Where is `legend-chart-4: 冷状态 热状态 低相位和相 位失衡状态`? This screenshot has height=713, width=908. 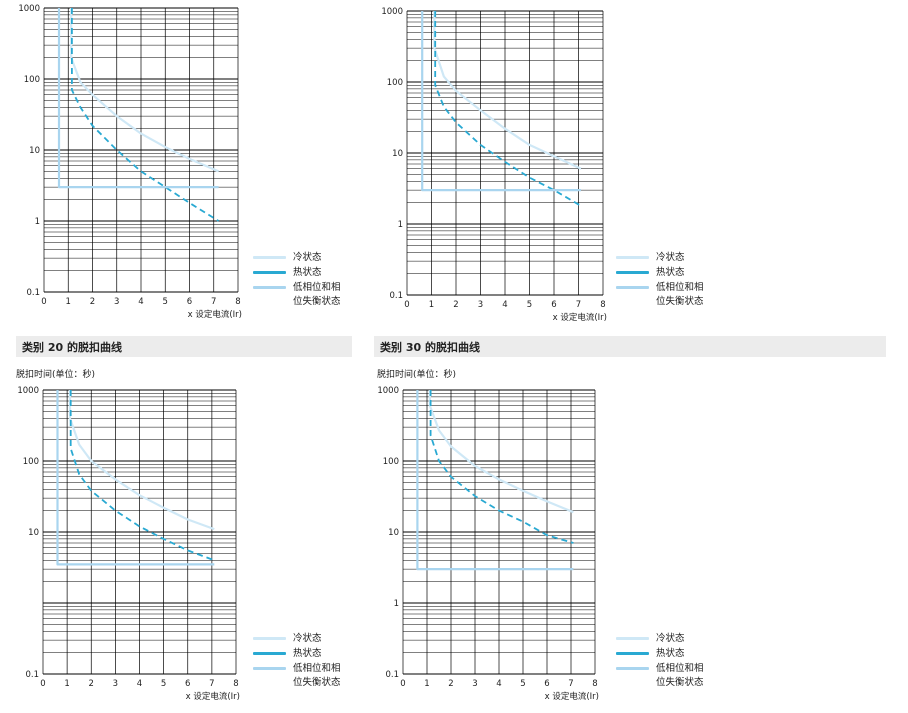
legend-chart-4: 冷状态 热状态 低相位和相 位失衡状态 is located at coordinates (666, 662).